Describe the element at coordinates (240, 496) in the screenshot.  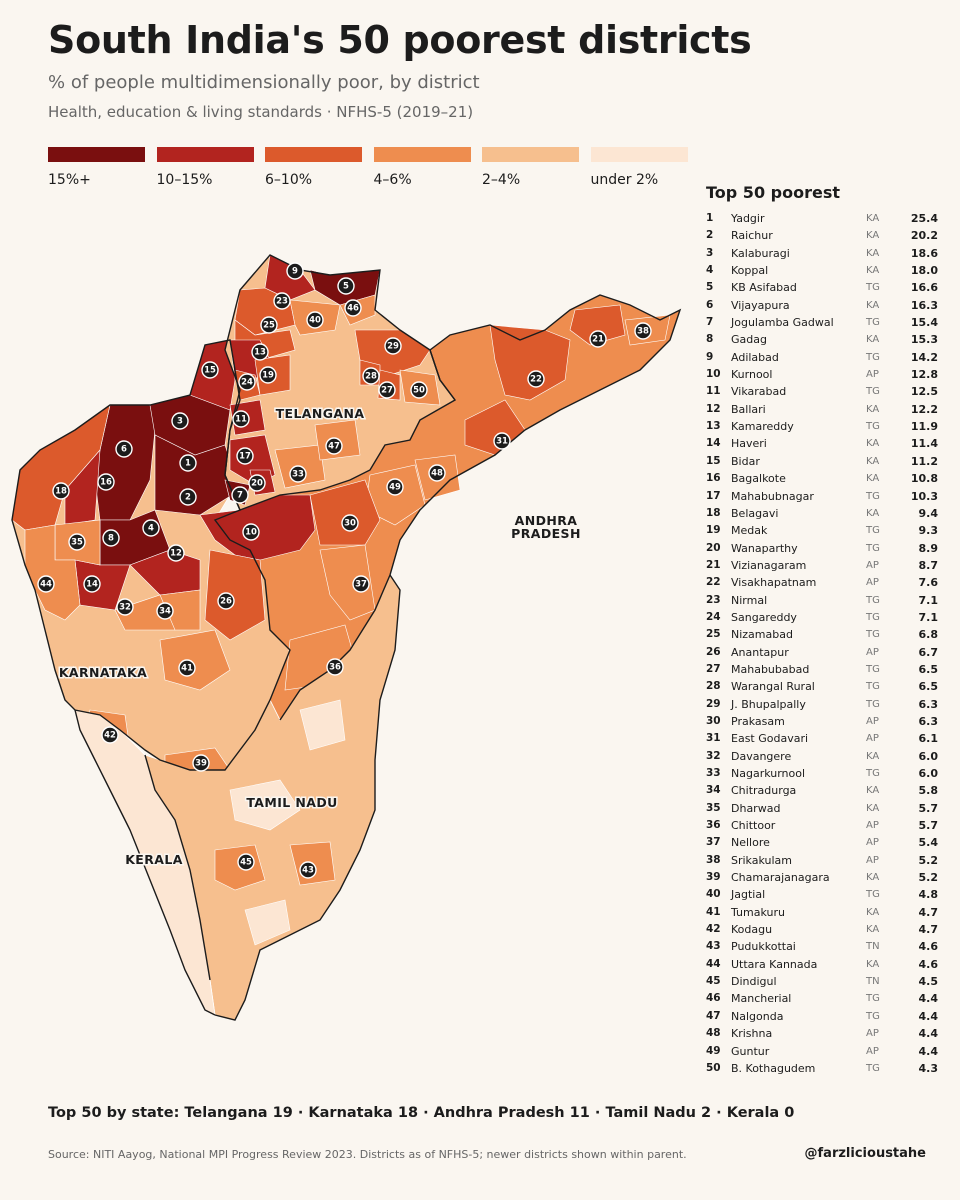
I see `marker-rank-label: 7` at that location.